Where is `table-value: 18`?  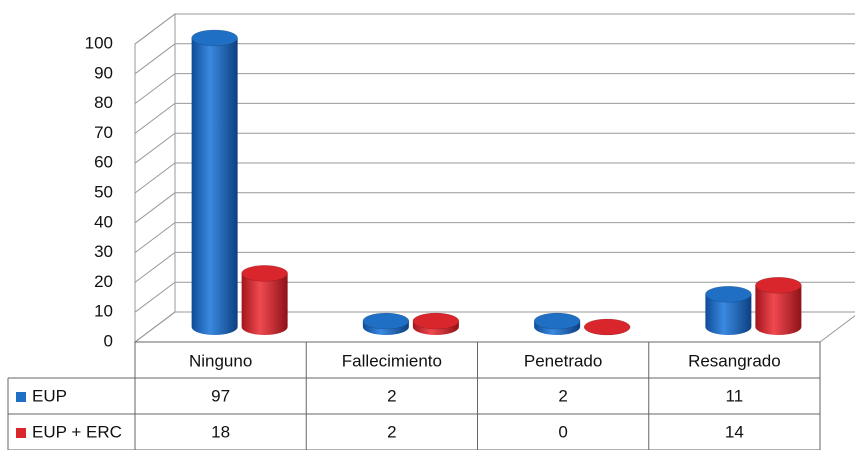
table-value: 18 is located at coordinates (220, 431).